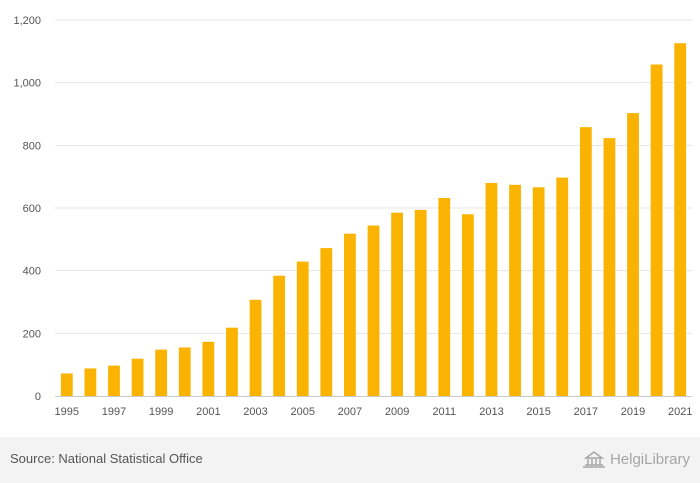 This screenshot has height=483, width=700. Describe the element at coordinates (656, 230) in the screenshot. I see `bar-2020` at that location.